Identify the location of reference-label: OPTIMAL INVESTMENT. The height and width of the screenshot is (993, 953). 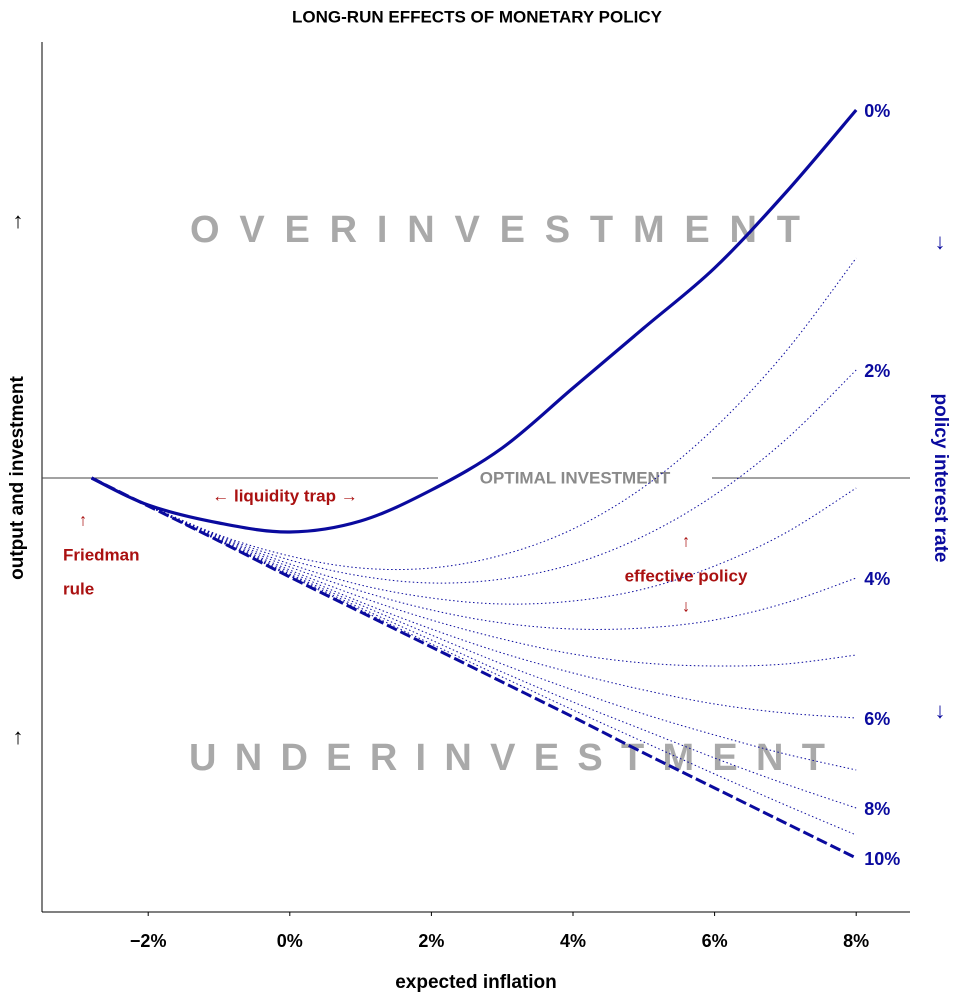
(575, 477).